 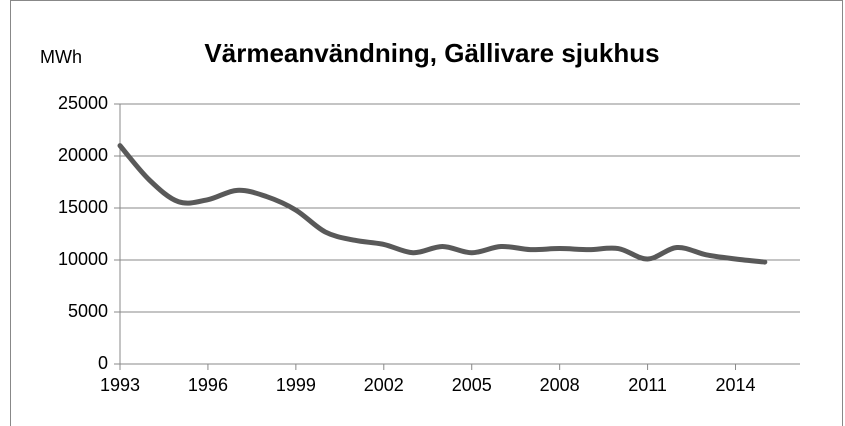 What do you see at coordinates (431, 53) in the screenshot?
I see `chart-title: Värmeanvändning, Gällivare sjukhus` at bounding box center [431, 53].